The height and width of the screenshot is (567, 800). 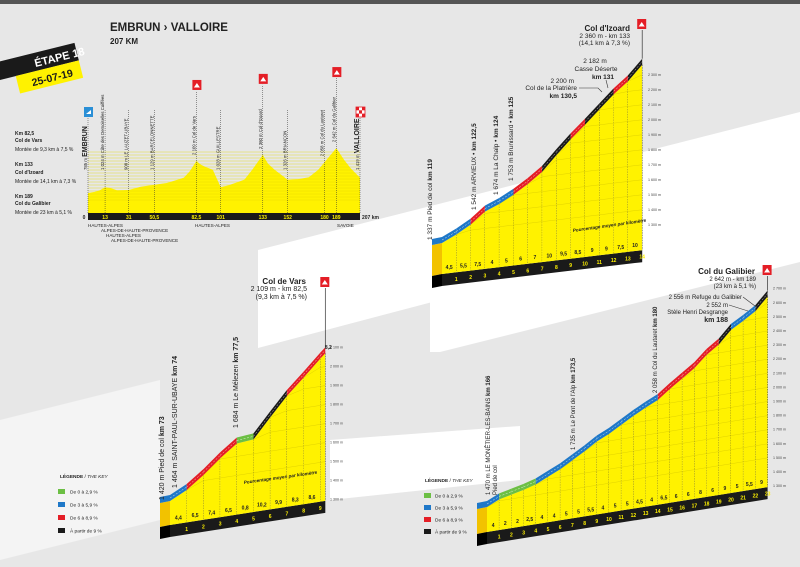 What do you see at coordinates (654, 120) in the screenshot?
I see `elevation-tick-label: 2 000 m` at bounding box center [654, 120].